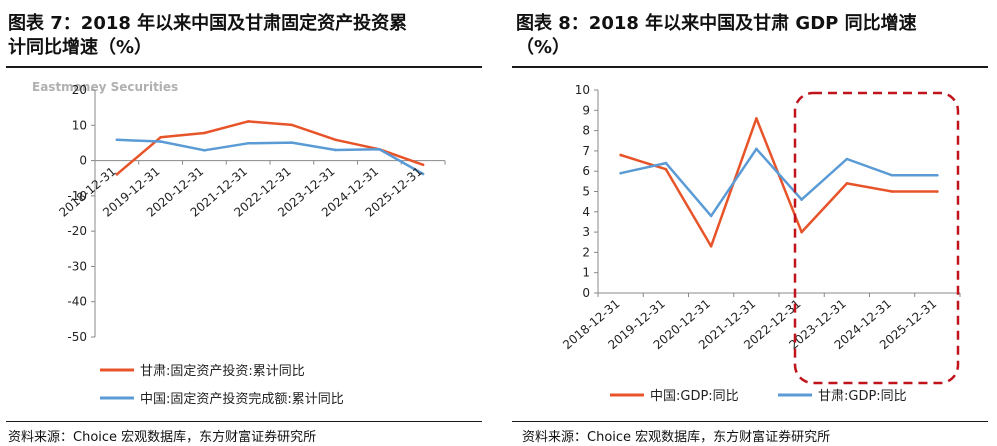 Image resolution: width=997 pixels, height=446 pixels. Describe the element at coordinates (77, 266) in the screenshot. I see `left-y-tick-label: -30` at that location.